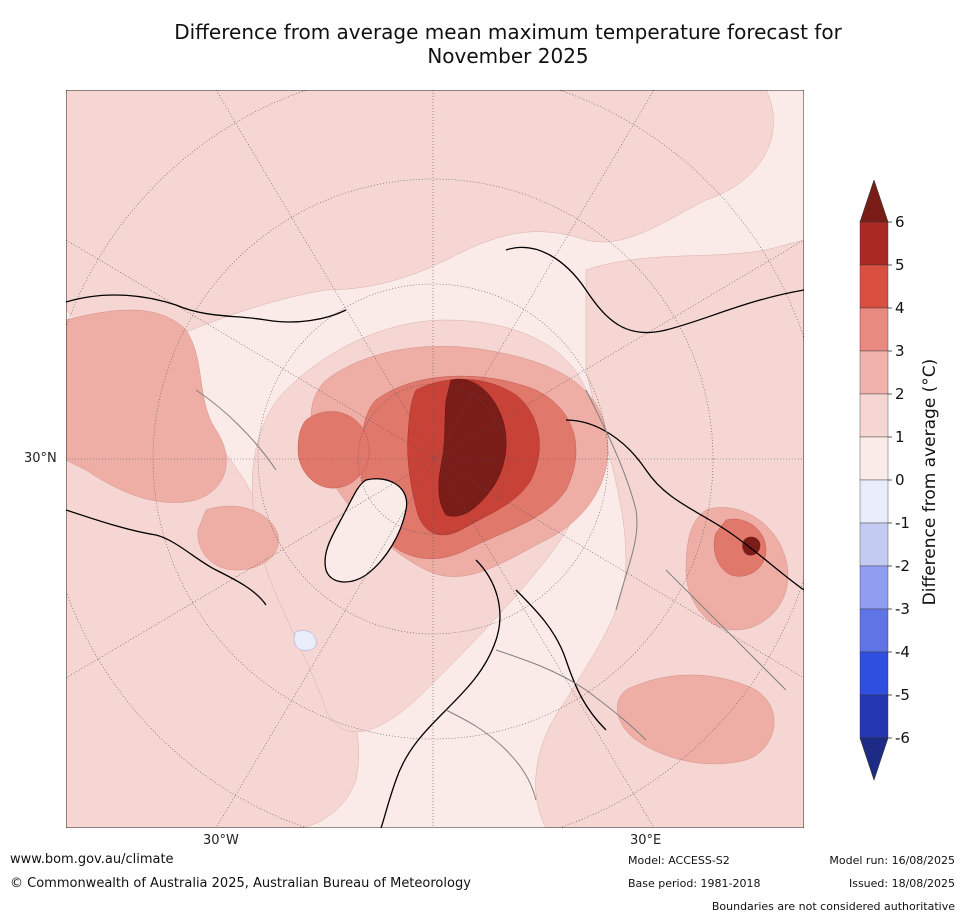  I want to click on colorbar-tick-label: 6, so click(900, 222).